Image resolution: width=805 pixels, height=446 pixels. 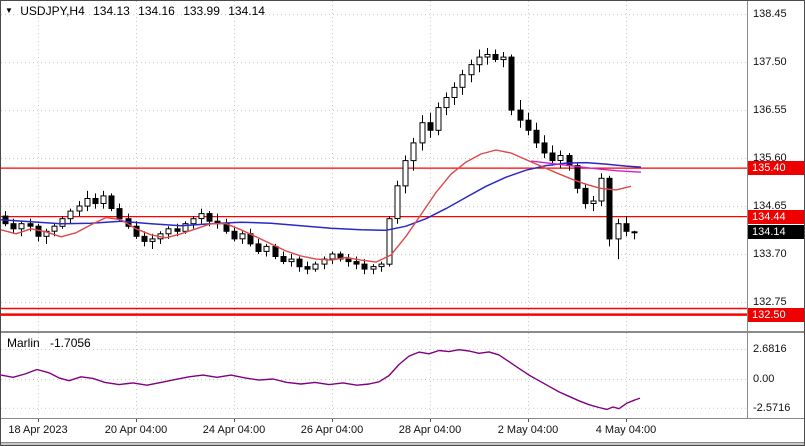 What do you see at coordinates (246, 11) in the screenshot?
I see `close-value: 134.14` at bounding box center [246, 11].